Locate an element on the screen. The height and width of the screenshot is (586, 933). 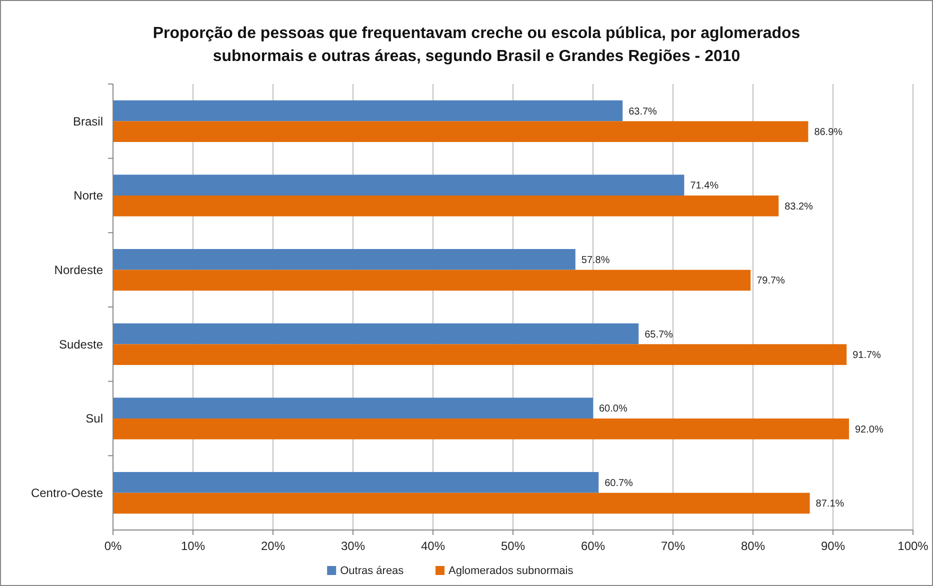
x-tick-label: 80% is located at coordinates (753, 546).